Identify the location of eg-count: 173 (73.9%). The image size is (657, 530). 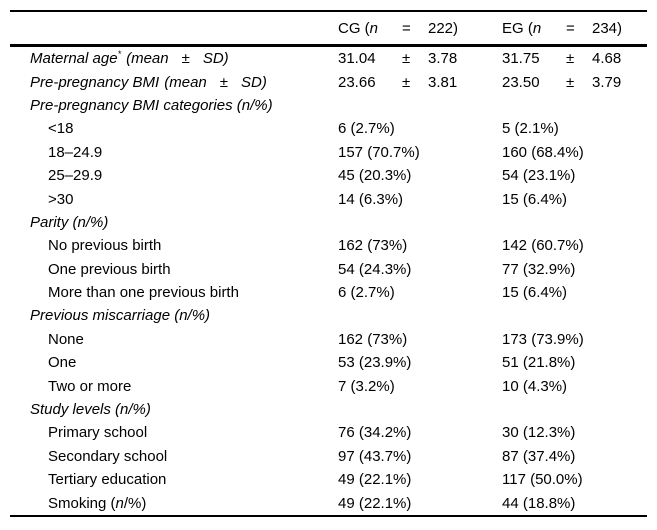
(543, 339).